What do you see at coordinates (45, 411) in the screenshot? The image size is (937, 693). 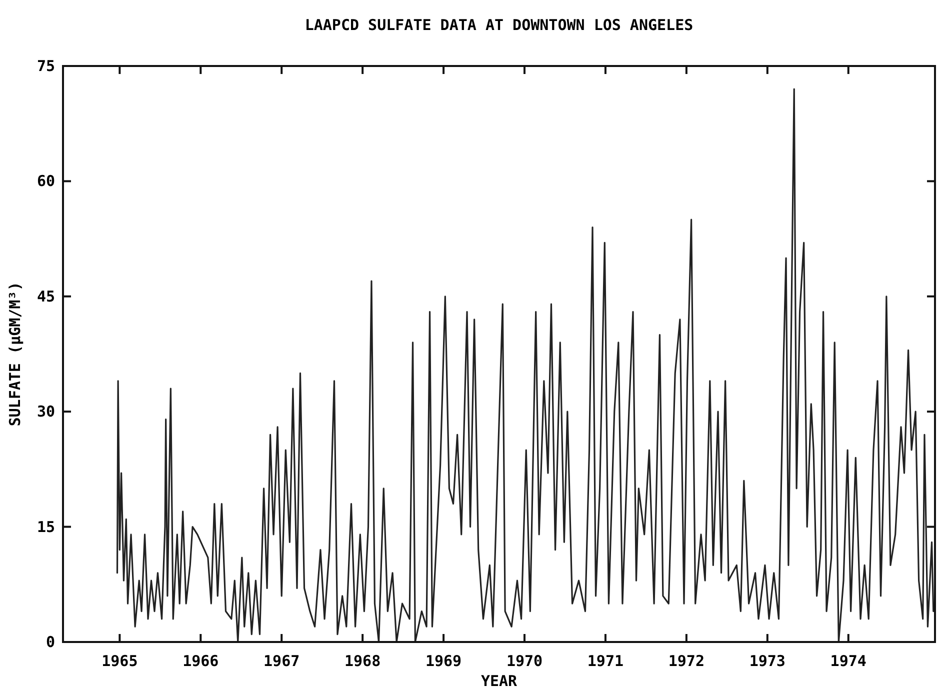 I see `y-tick-label: 30` at bounding box center [45, 411].